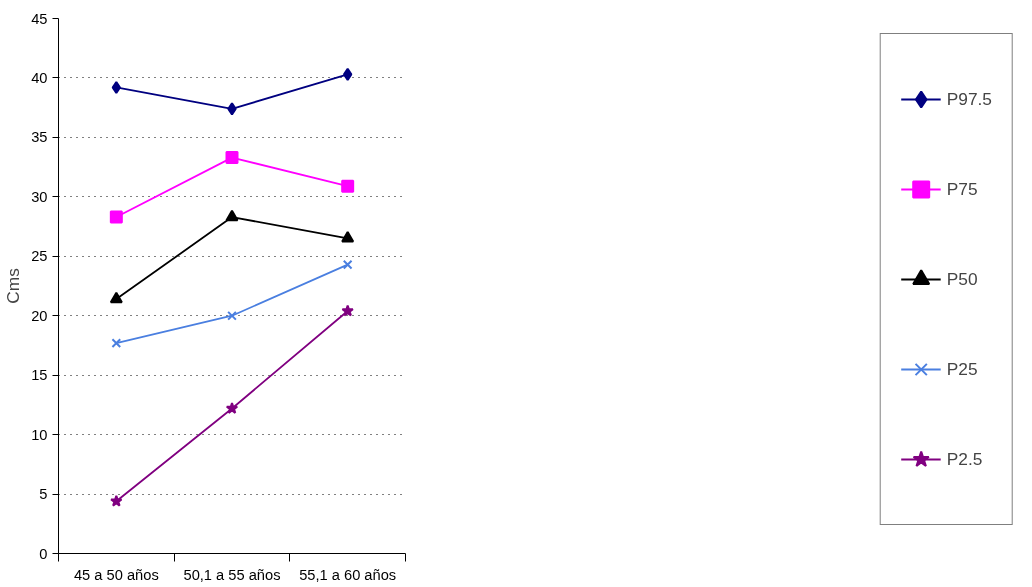 This screenshot has width=1032, height=587. Describe the element at coordinates (39, 196) in the screenshot. I see `y-tick-label: 30` at that location.